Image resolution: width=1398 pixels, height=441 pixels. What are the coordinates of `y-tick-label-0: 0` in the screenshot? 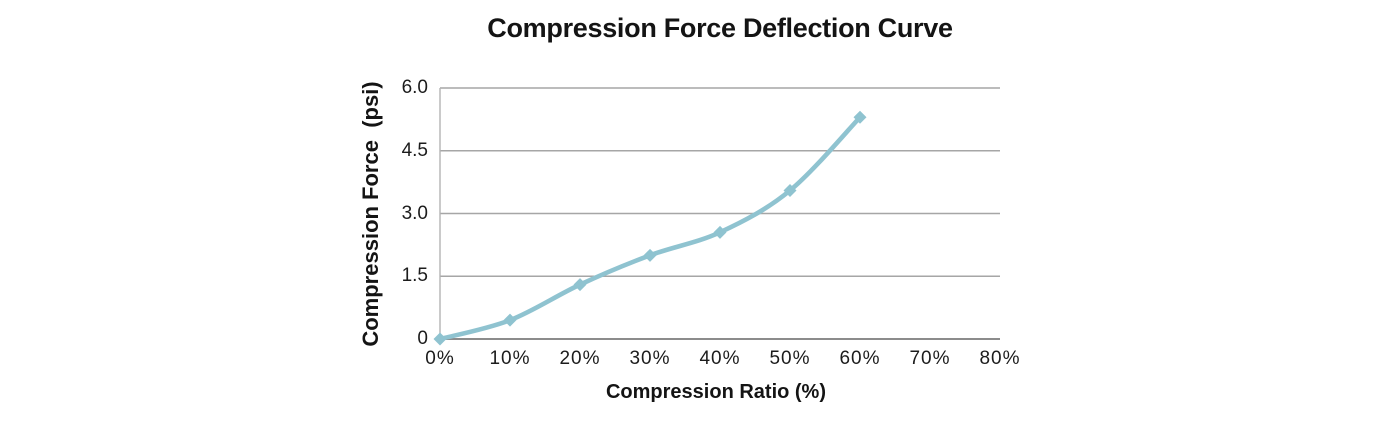 It's located at (422, 338).